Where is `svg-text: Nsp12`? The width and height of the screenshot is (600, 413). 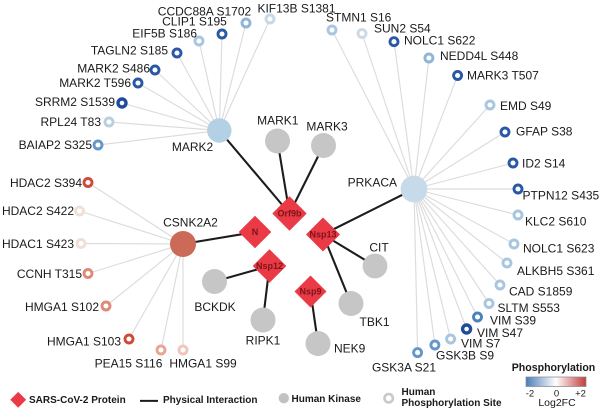 svg-text: Nsp12 is located at coordinates (269, 266).